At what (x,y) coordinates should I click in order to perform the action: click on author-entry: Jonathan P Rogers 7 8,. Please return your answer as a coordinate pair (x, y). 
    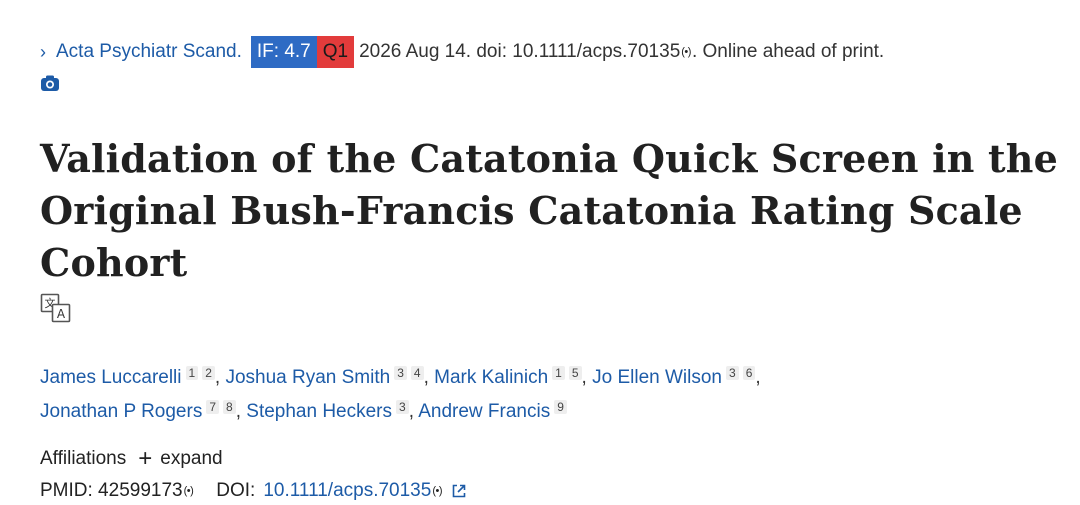
    Looking at the image, I should click on (143, 411).